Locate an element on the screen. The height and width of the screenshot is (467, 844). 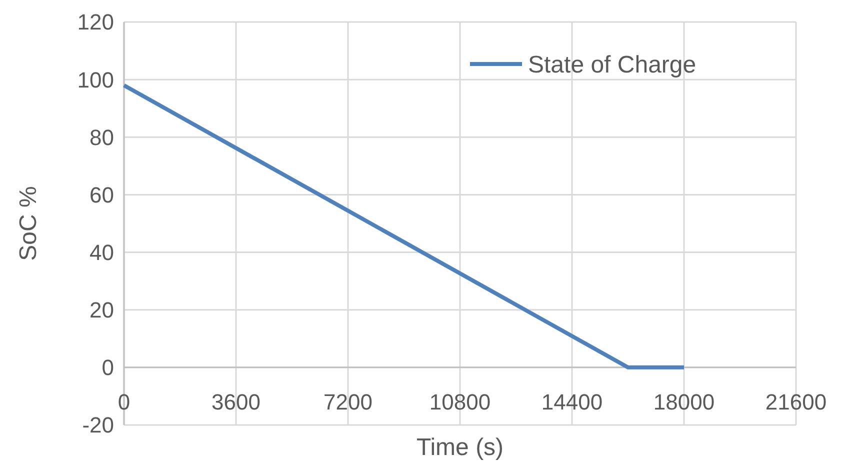
y-tick-label: 0 is located at coordinates (108, 367).